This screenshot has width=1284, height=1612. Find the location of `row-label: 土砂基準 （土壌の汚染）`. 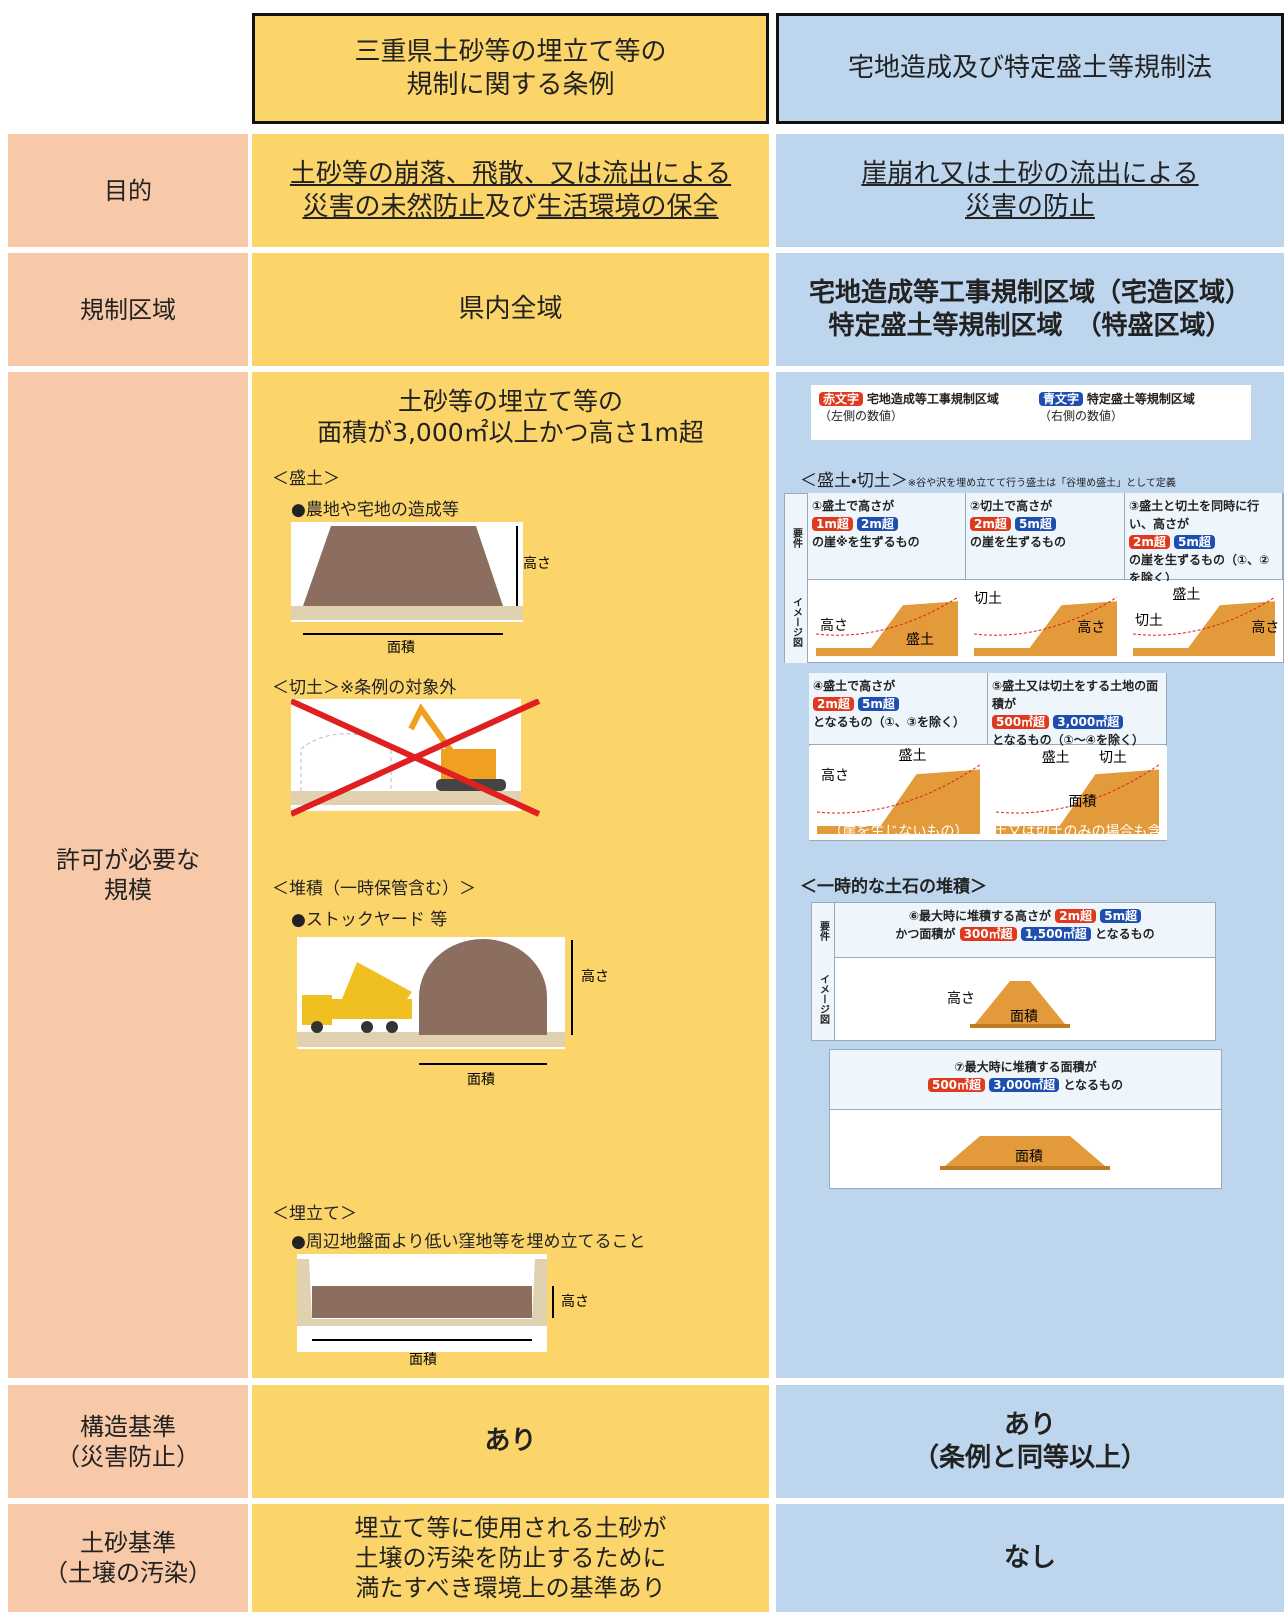

row-label: 土砂基準 （土壌の汚染） is located at coordinates (128, 1558).